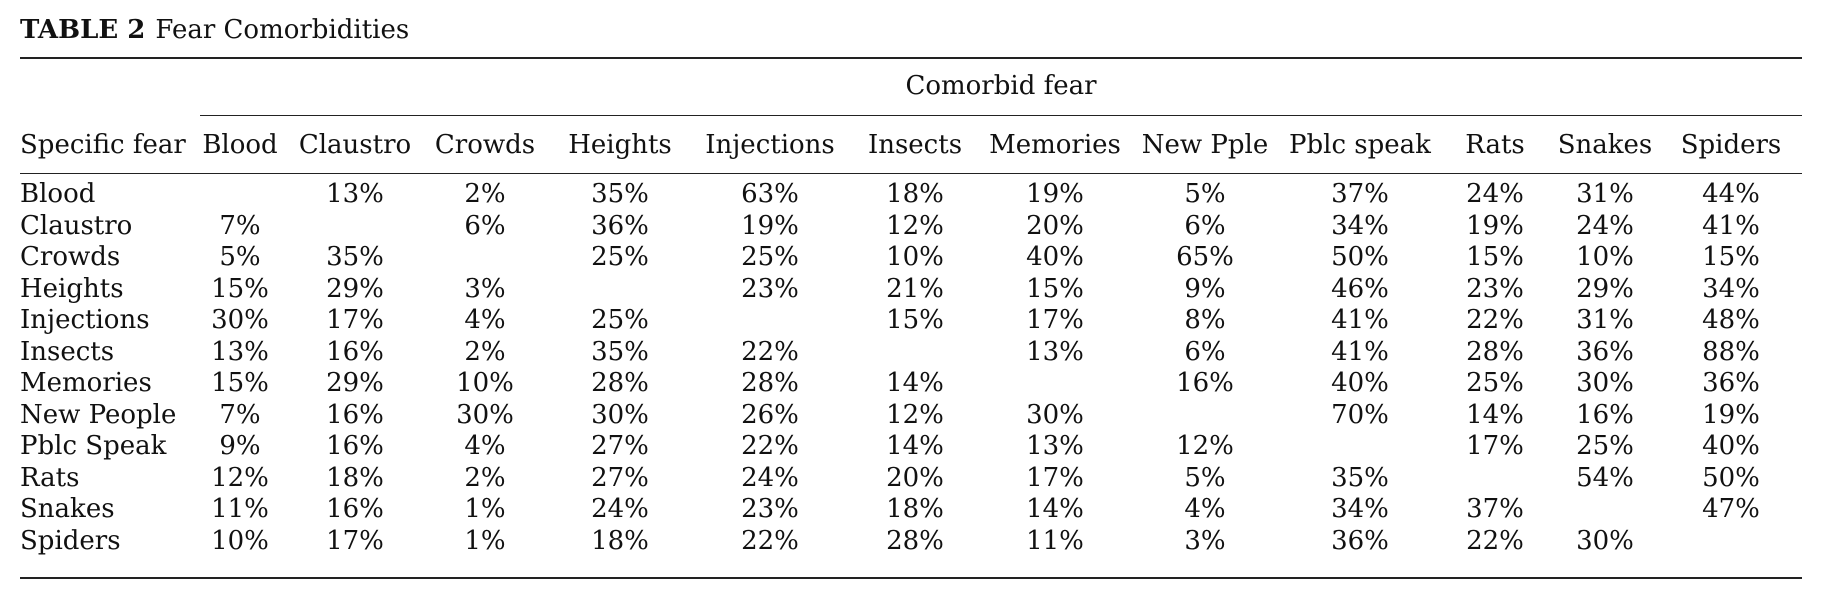  Describe the element at coordinates (770, 414) in the screenshot. I see `table-cell: 26%` at that location.